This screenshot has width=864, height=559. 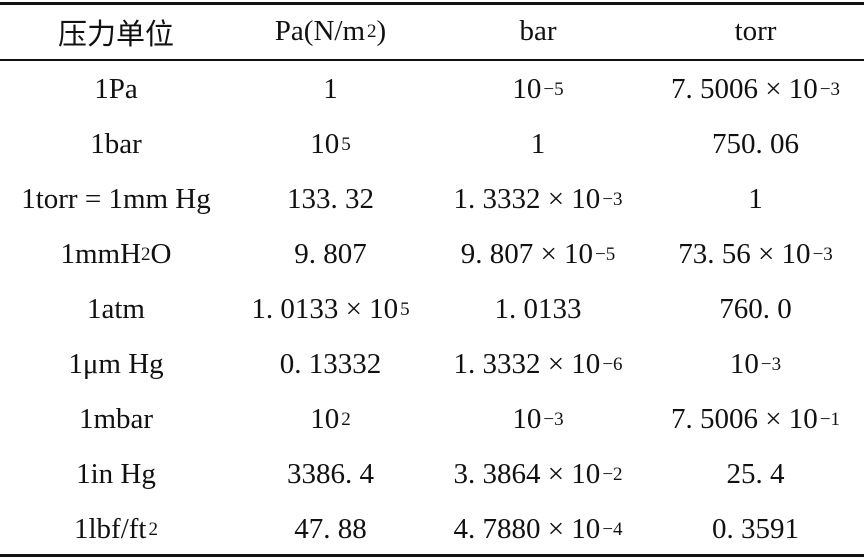 I want to click on cell-sup: −6, so click(x=612, y=364).